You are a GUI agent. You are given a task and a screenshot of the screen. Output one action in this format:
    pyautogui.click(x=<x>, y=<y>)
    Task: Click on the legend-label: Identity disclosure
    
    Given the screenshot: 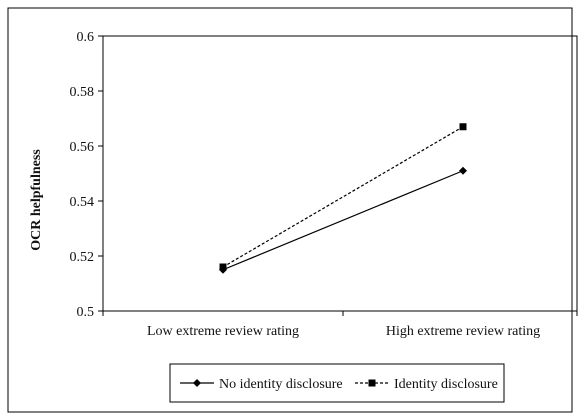 What is the action you would take?
    pyautogui.click(x=446, y=384)
    